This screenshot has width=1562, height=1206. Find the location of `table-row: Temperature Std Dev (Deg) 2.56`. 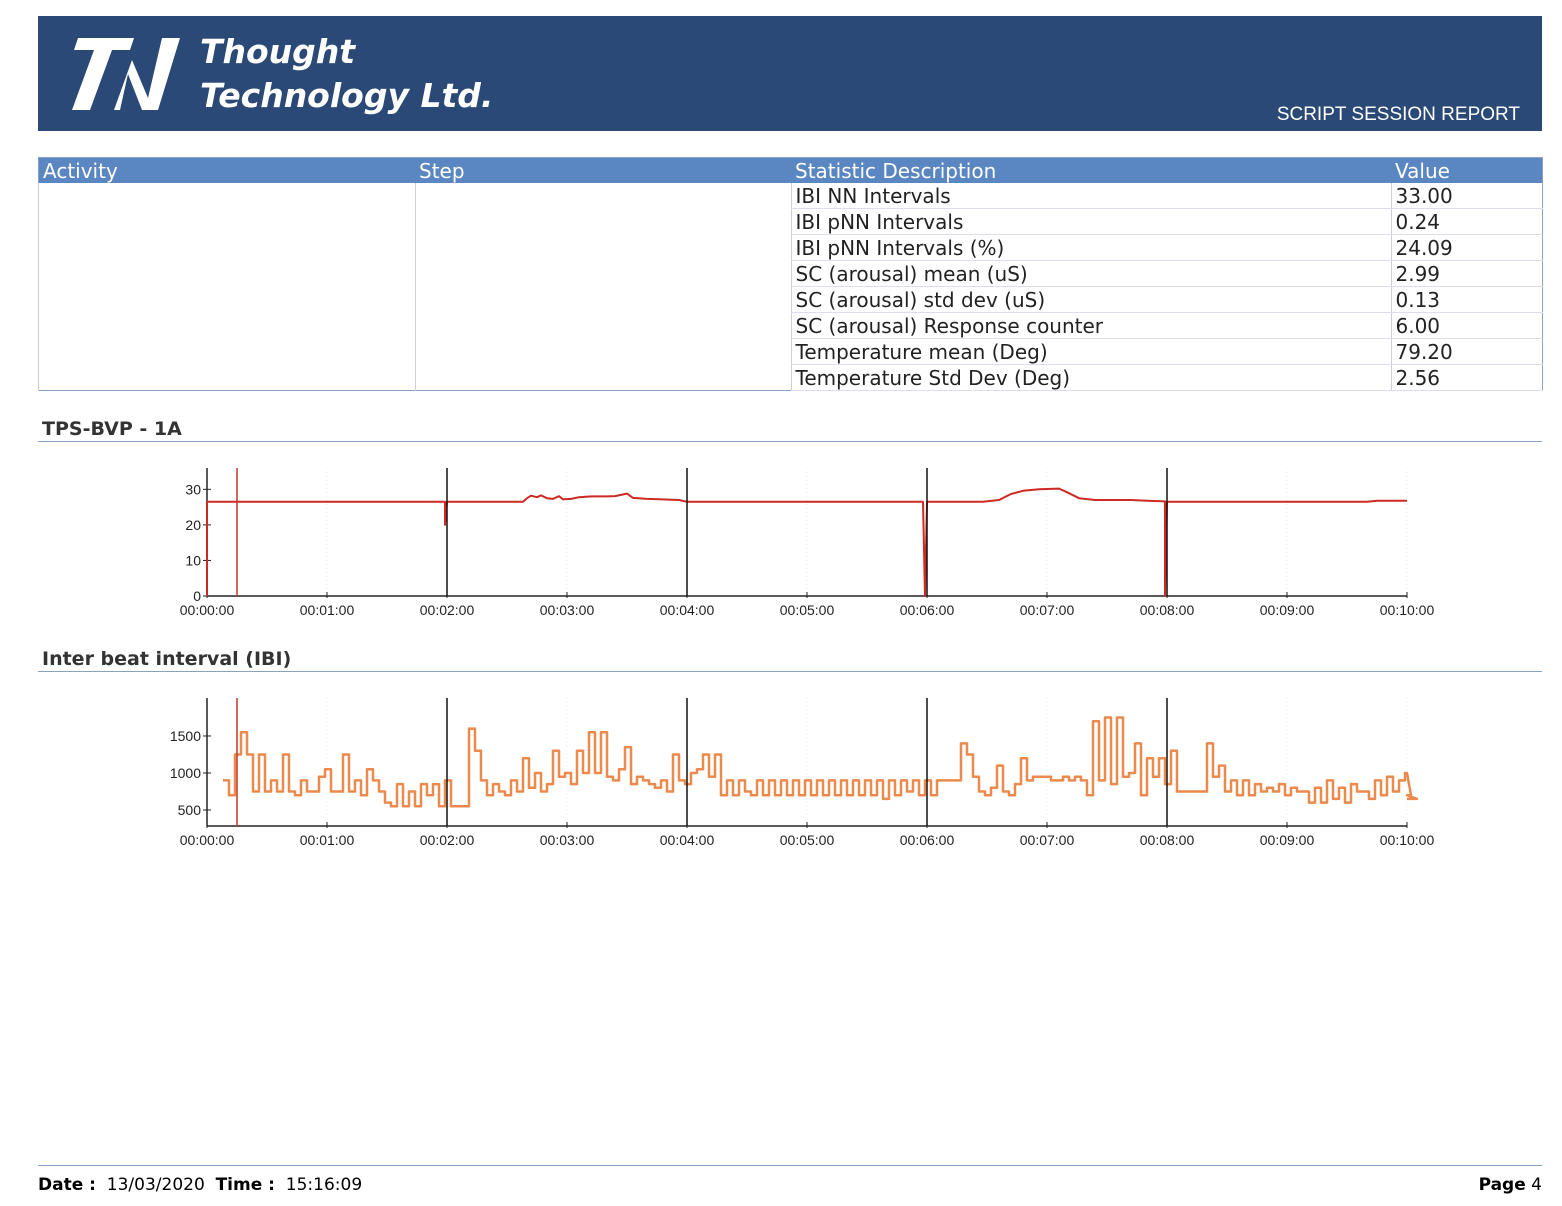

table-row: Temperature Std Dev (Deg) 2.56 is located at coordinates (790, 377).